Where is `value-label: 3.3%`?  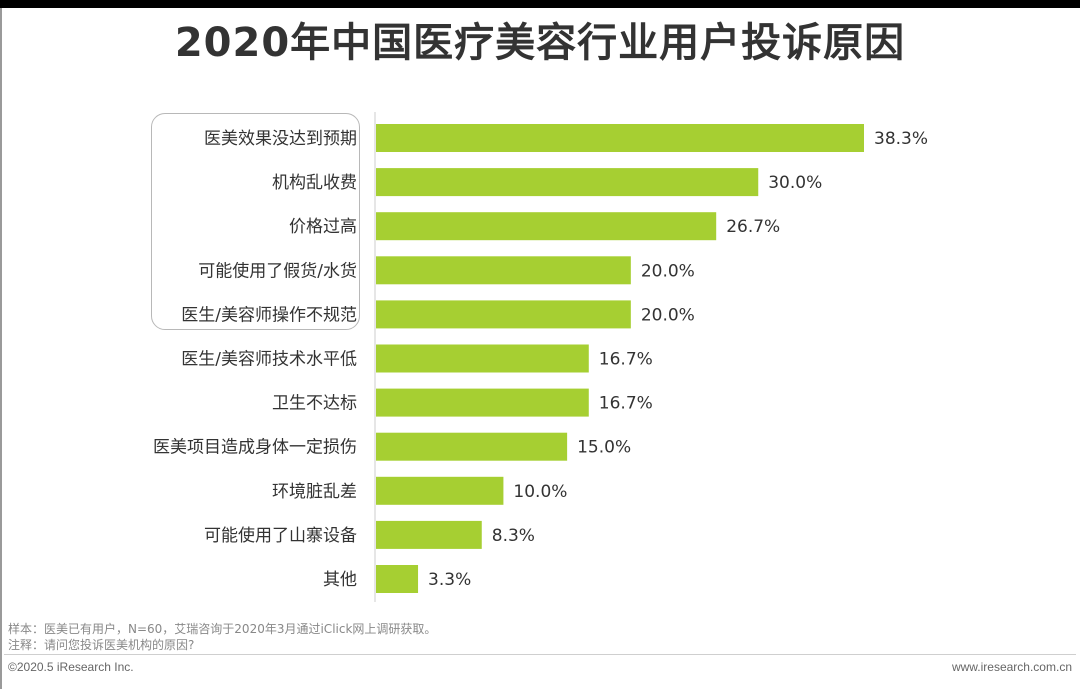
value-label: 3.3% is located at coordinates (449, 580).